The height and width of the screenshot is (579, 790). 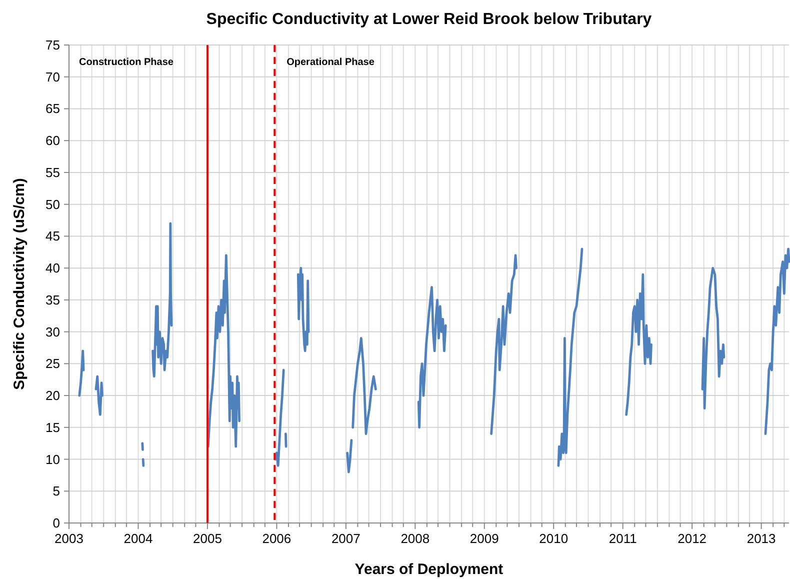 What do you see at coordinates (761, 538) in the screenshot?
I see `x-tick-label: 2013` at bounding box center [761, 538].